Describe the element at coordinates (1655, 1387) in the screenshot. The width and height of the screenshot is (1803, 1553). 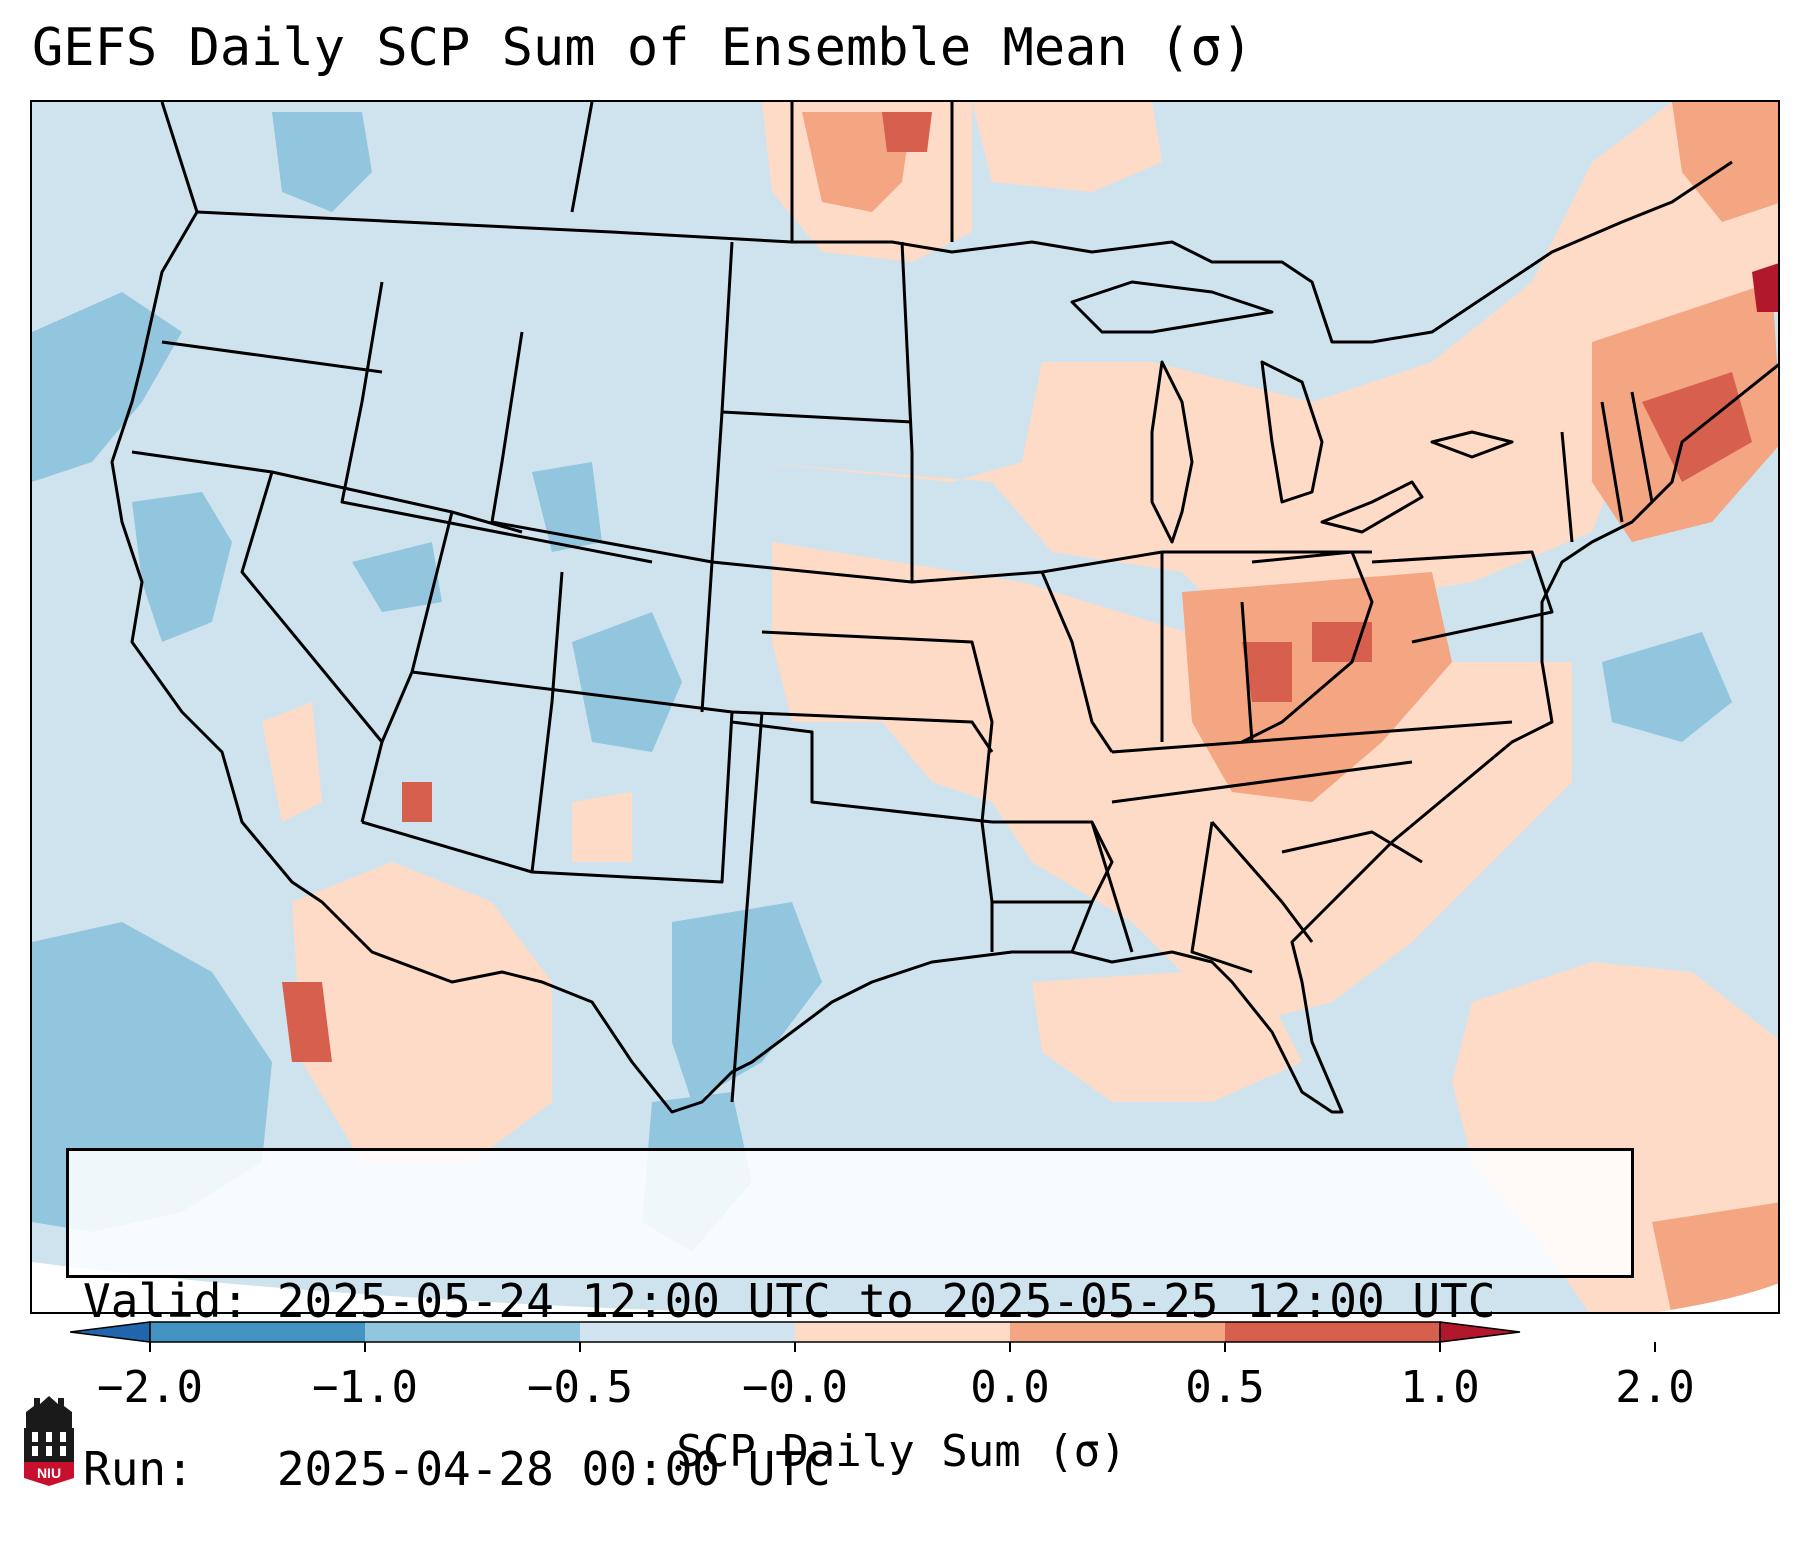
I see `colorbar-tick-label: 2.0` at that location.